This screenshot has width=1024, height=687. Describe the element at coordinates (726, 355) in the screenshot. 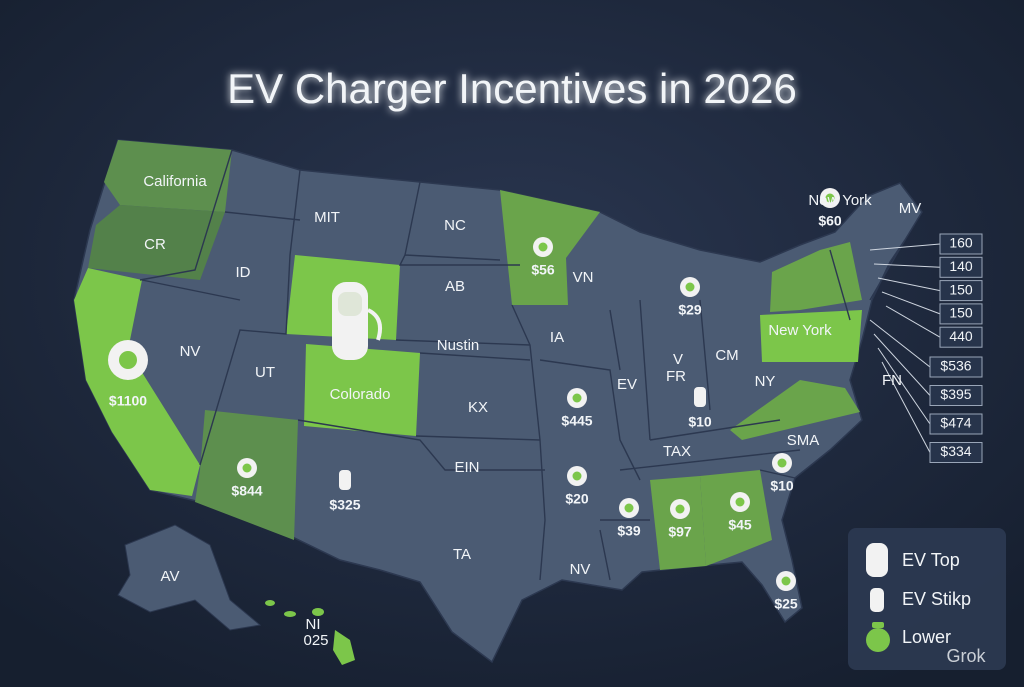

I see `state-label: CM` at that location.